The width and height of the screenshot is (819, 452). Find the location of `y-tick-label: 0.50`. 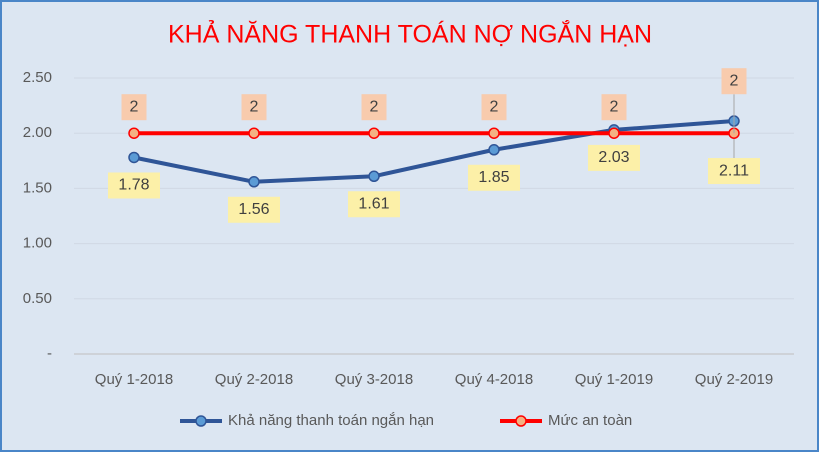

y-tick-label: 0.50 is located at coordinates (37, 298).